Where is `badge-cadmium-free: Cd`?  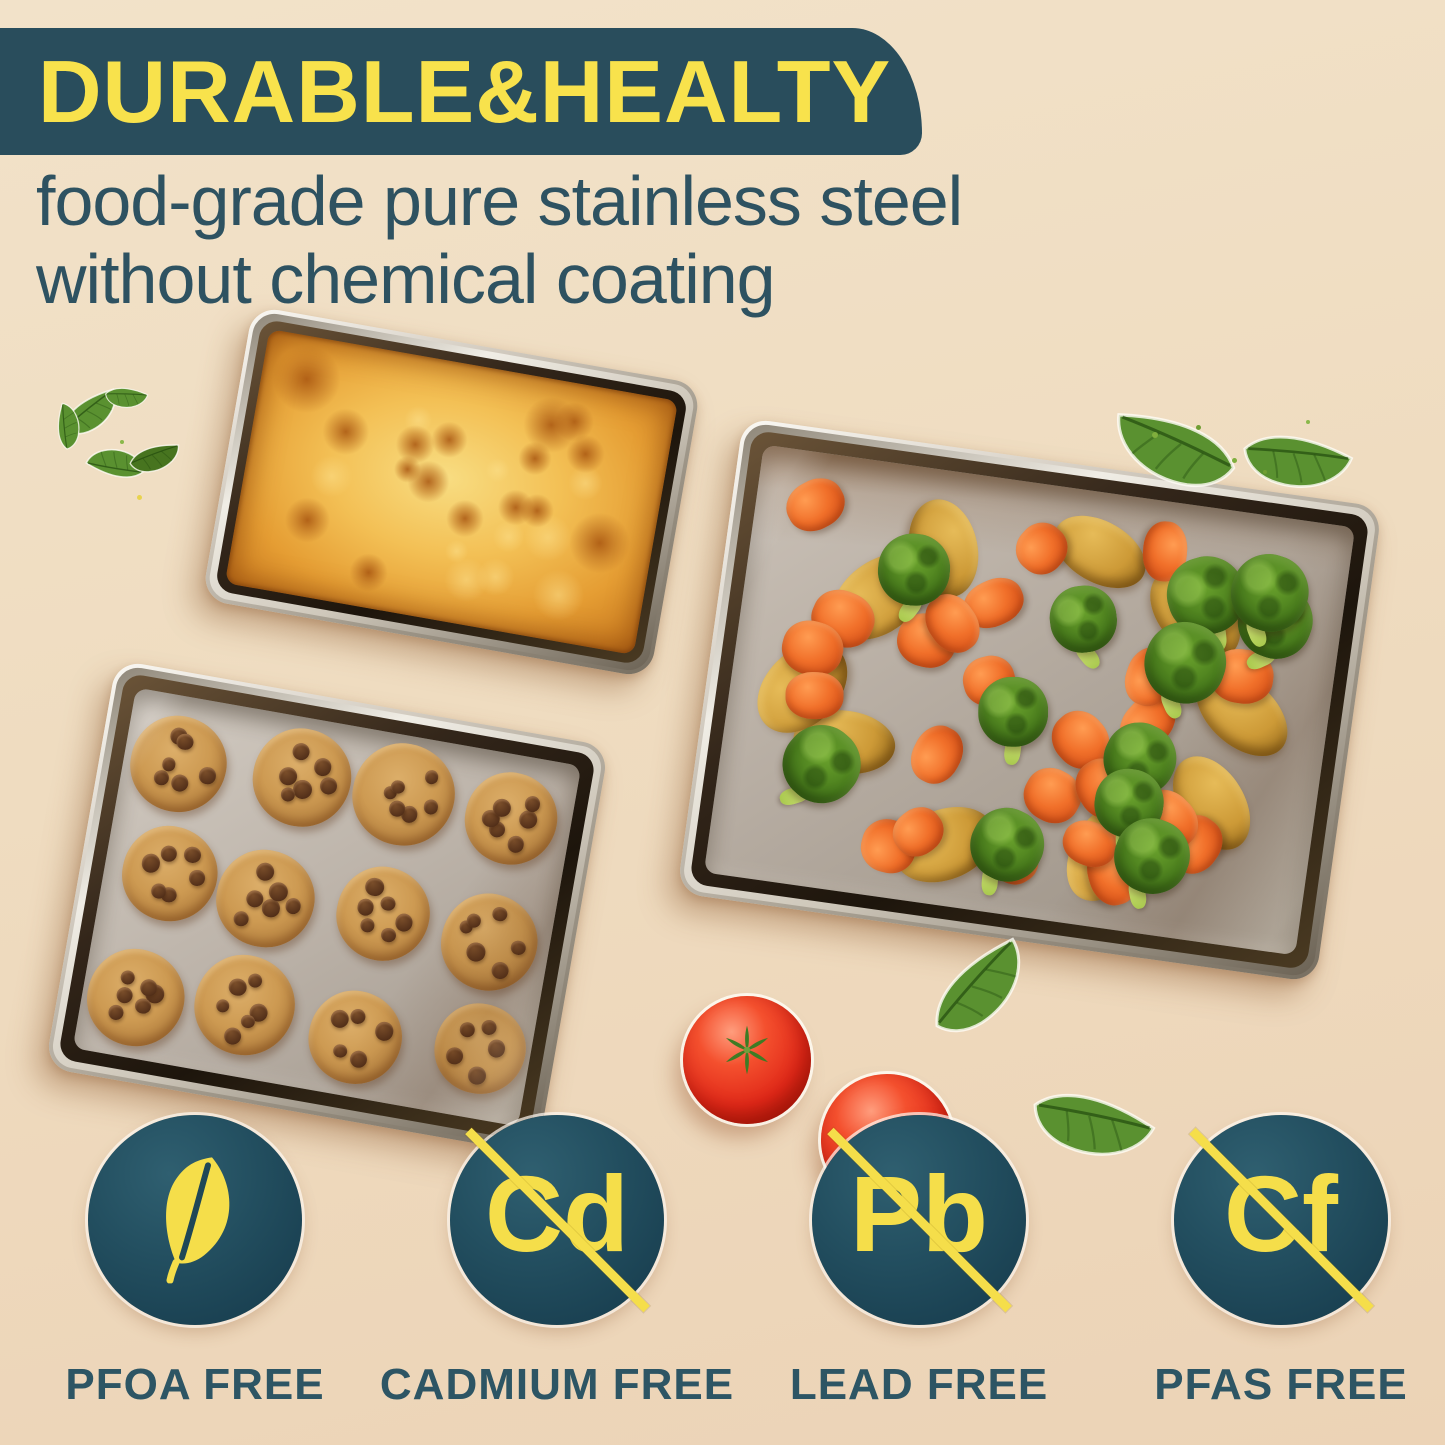 badge-cadmium-free: Cd is located at coordinates (557, 1220).